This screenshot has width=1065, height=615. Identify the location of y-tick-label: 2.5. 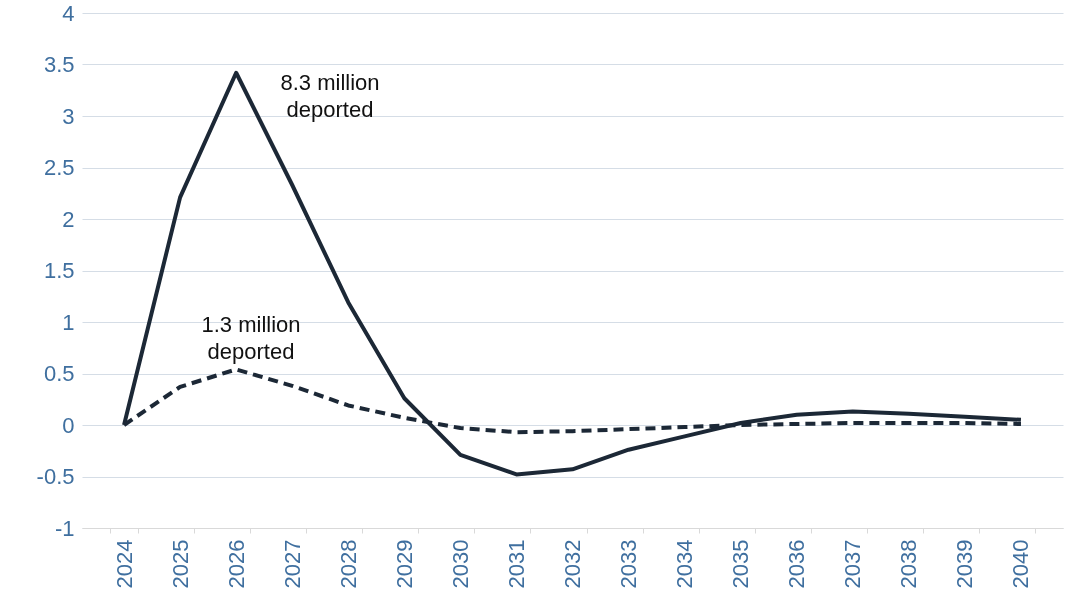
(59, 167).